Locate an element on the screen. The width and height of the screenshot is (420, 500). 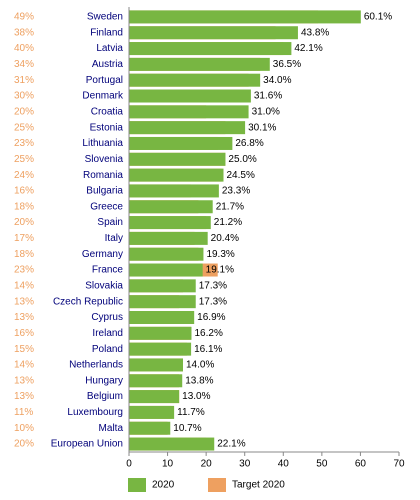
value-label: 19.3% is located at coordinates (220, 254).